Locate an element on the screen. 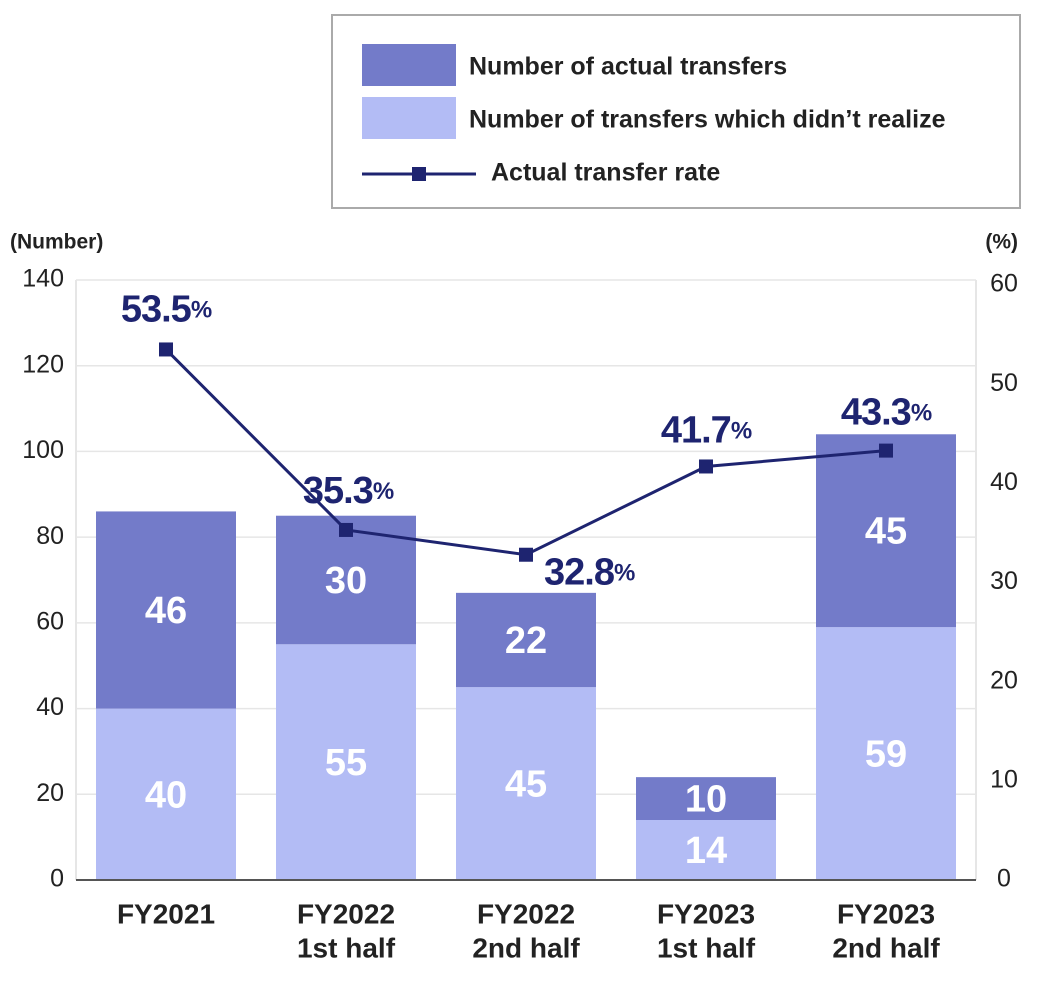  y-tick-label: 120 is located at coordinates (43, 364).